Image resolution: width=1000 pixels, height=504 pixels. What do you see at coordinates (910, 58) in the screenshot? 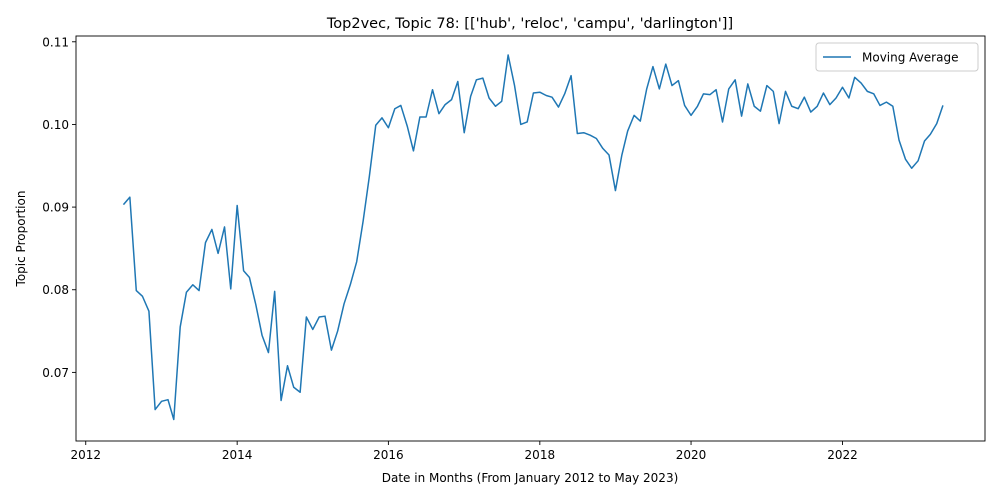
I see `legend-label: Moving Average` at bounding box center [910, 58].